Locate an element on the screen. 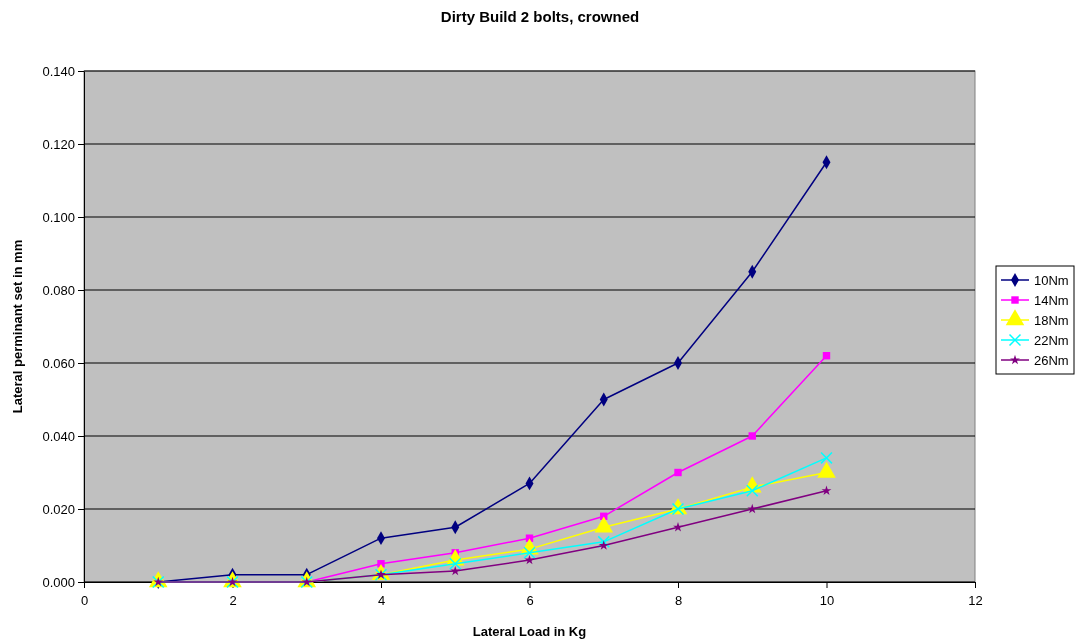 Image resolution: width=1080 pixels, height=641 pixels. x-tick-label: 4 is located at coordinates (381, 601).